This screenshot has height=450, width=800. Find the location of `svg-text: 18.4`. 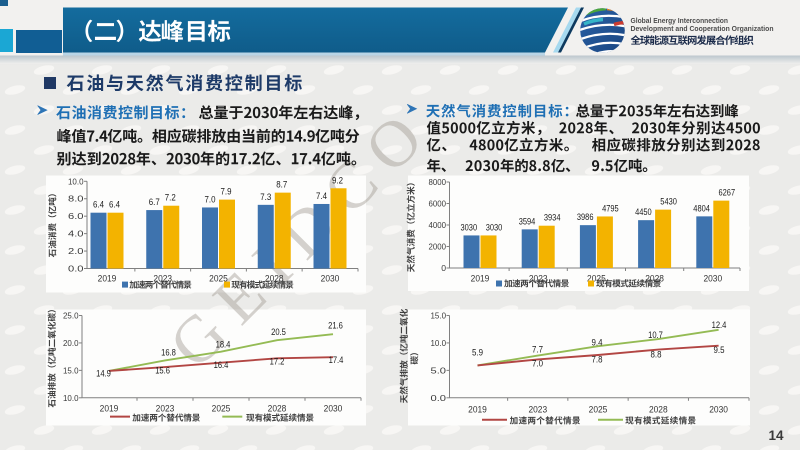

svg-text: 18.4 is located at coordinates (223, 344).